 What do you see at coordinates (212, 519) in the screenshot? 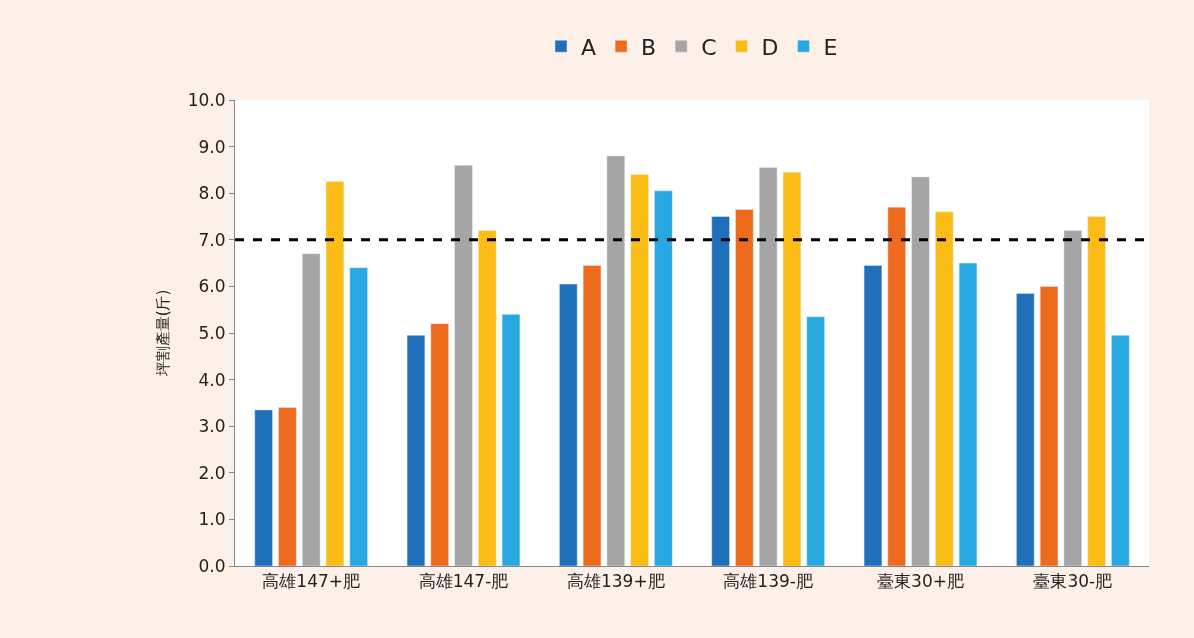
I see `y-tick-label: 1.0` at bounding box center [212, 519].